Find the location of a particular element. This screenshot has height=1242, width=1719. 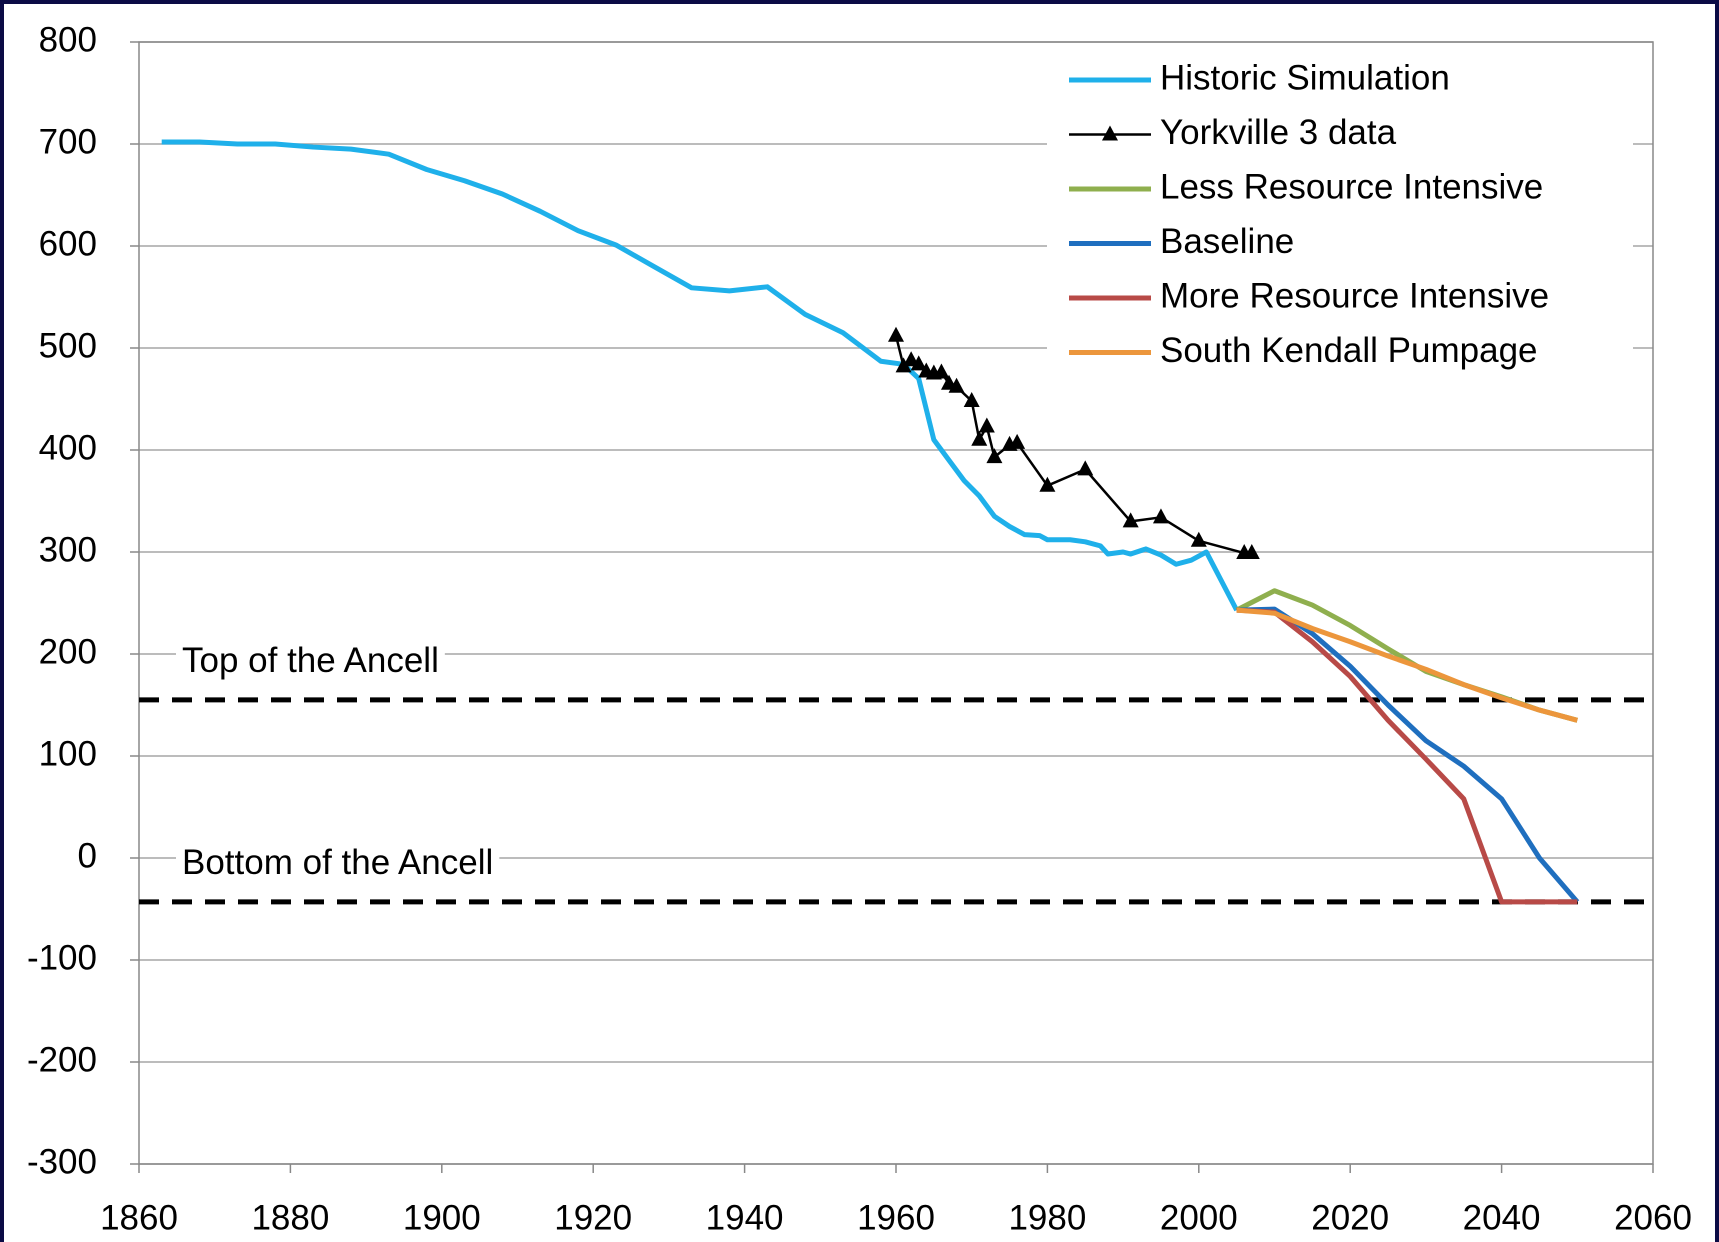

y-tick-label: -300 is located at coordinates (62, 1161).